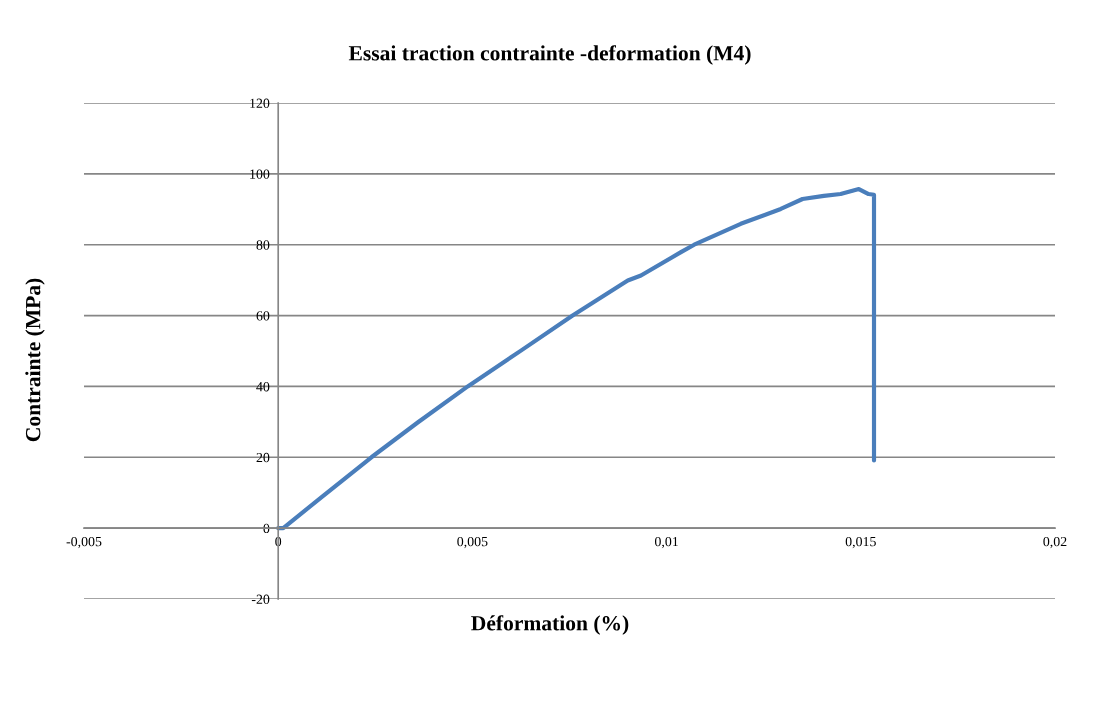  What do you see at coordinates (260, 599) in the screenshot?
I see `y-tick-label: -20` at bounding box center [260, 599].